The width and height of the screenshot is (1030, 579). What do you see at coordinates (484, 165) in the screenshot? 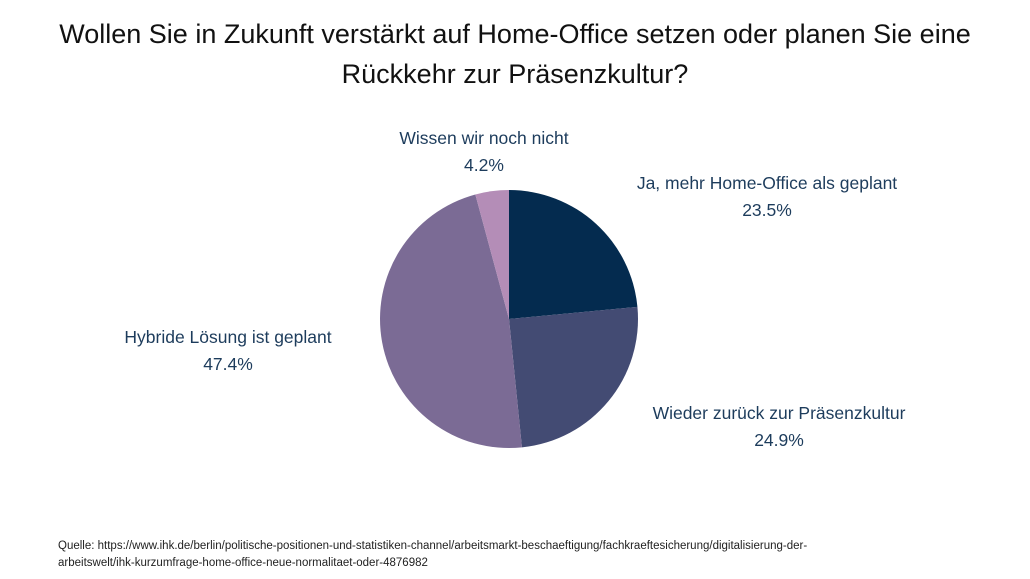
I see `slice-value-wissen-nicht: 4.2%` at bounding box center [484, 165].